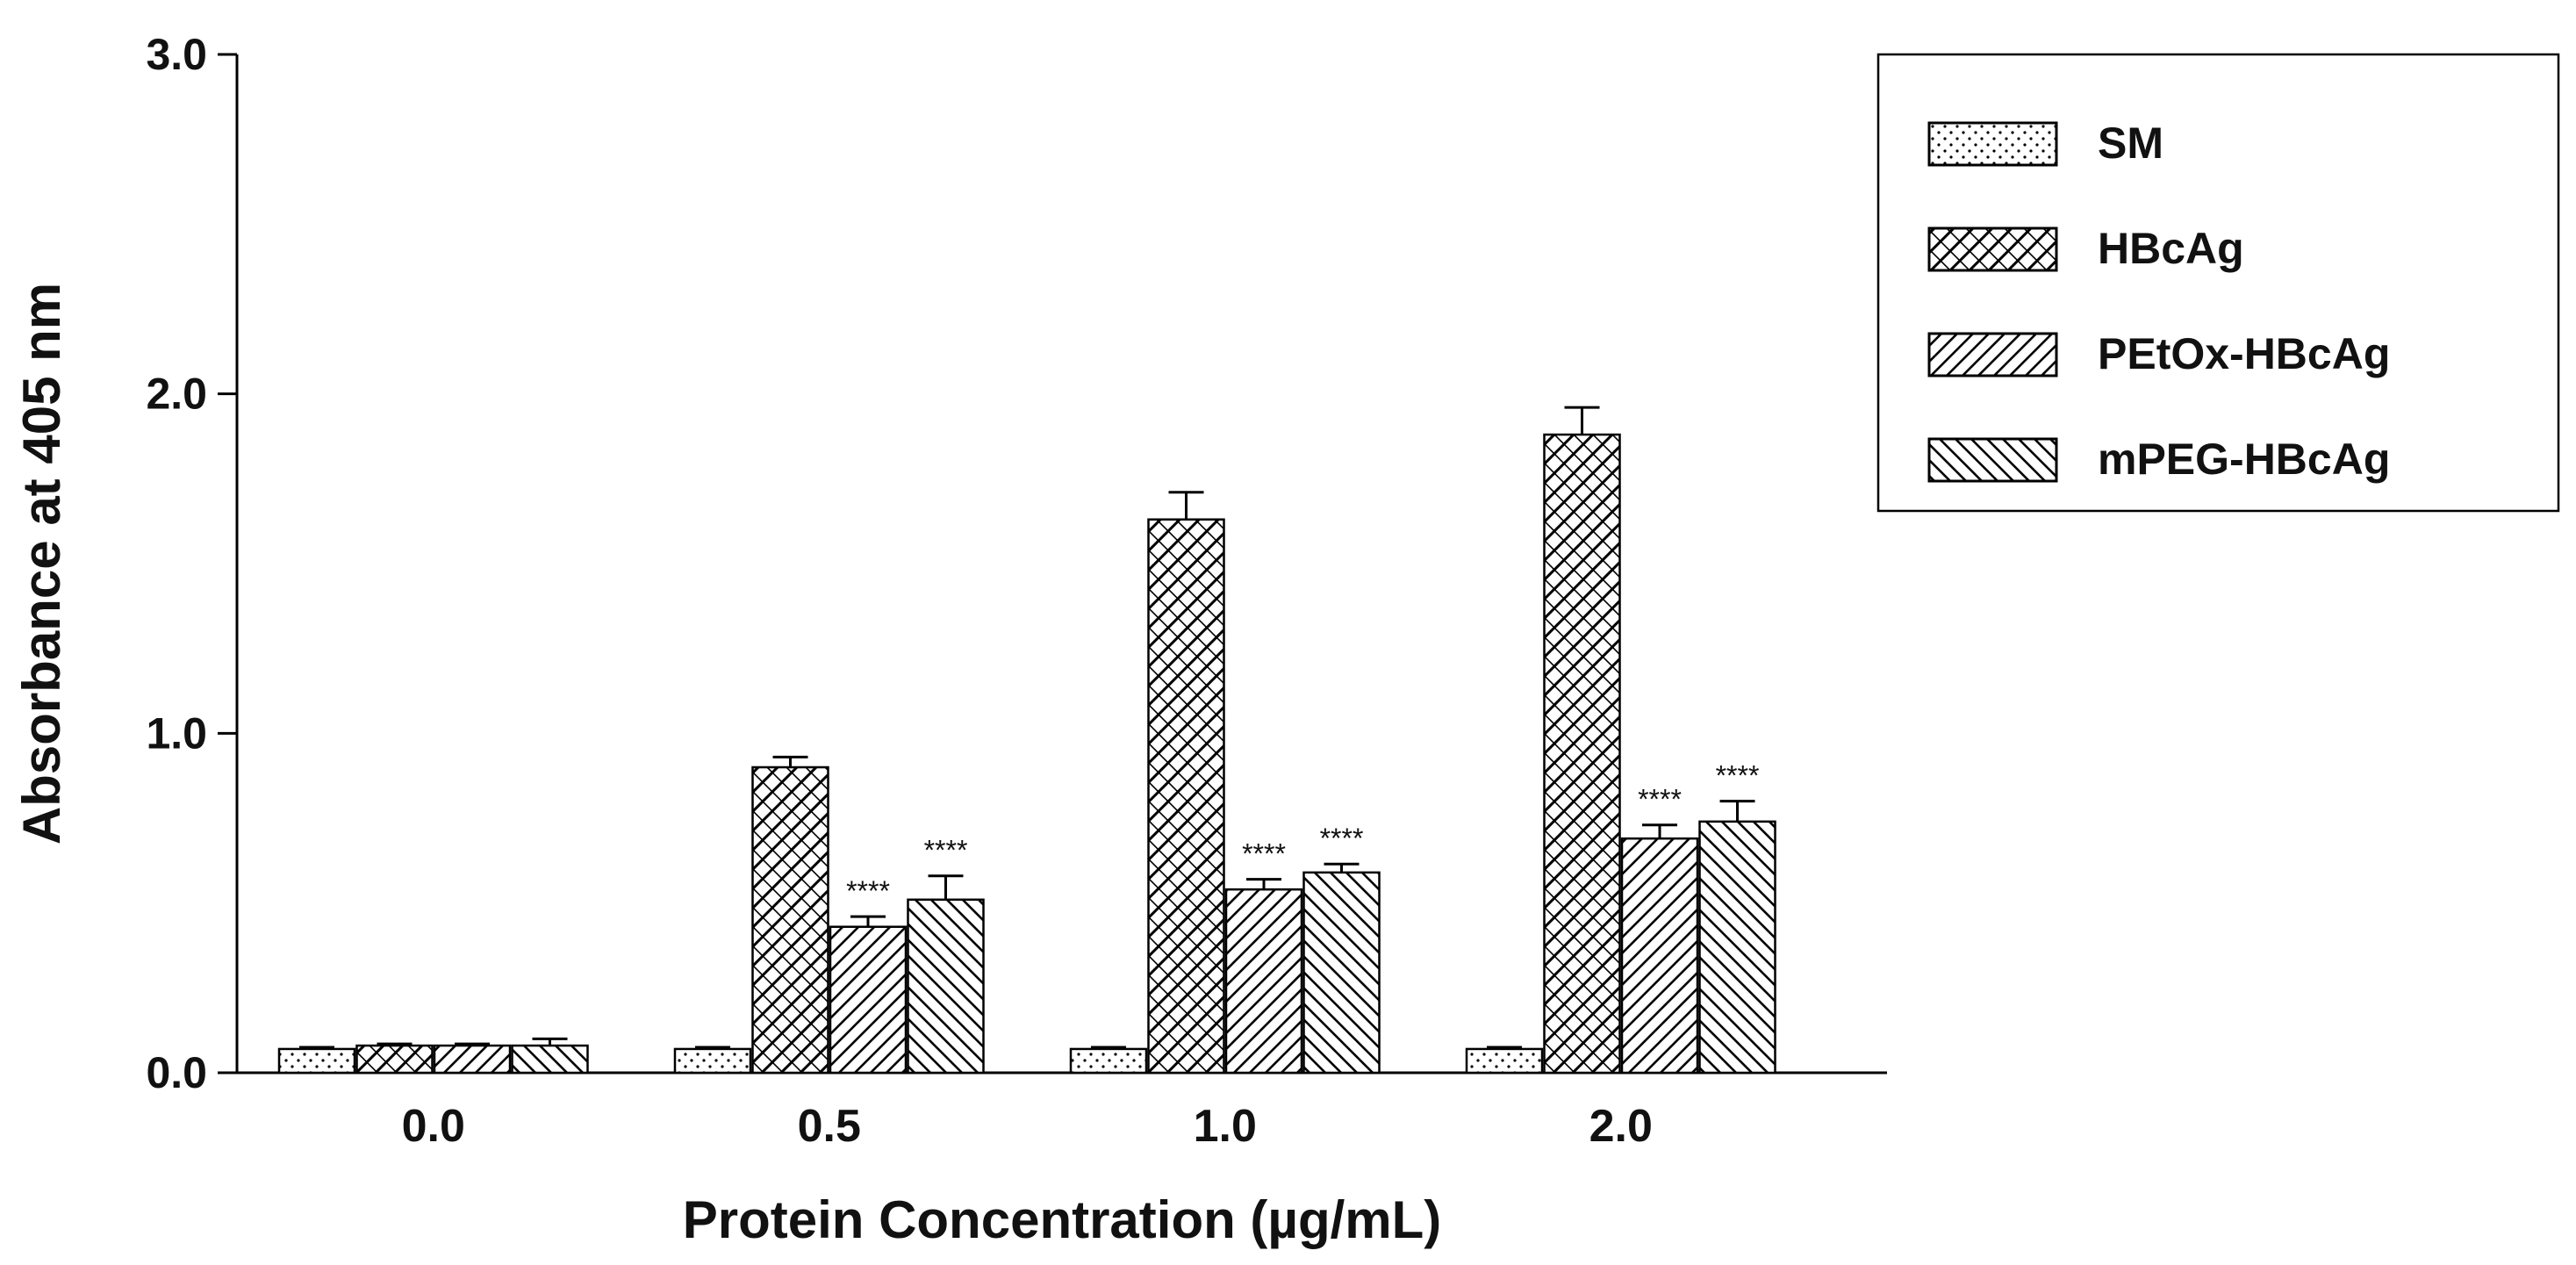 This screenshot has height=1265, width=2576. What do you see at coordinates (177, 54) in the screenshot?
I see `y-tick-label: 3.0` at bounding box center [177, 54].